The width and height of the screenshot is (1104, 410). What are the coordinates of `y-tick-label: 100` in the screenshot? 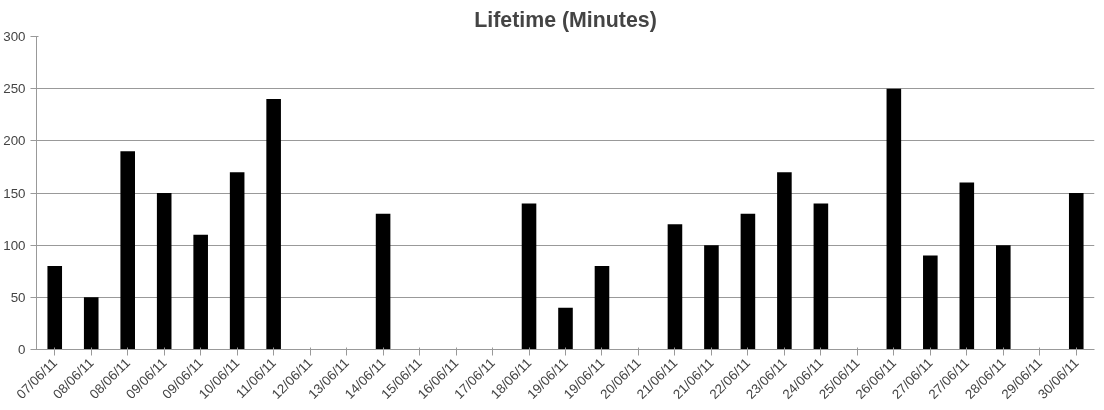 It's located at (14, 245).